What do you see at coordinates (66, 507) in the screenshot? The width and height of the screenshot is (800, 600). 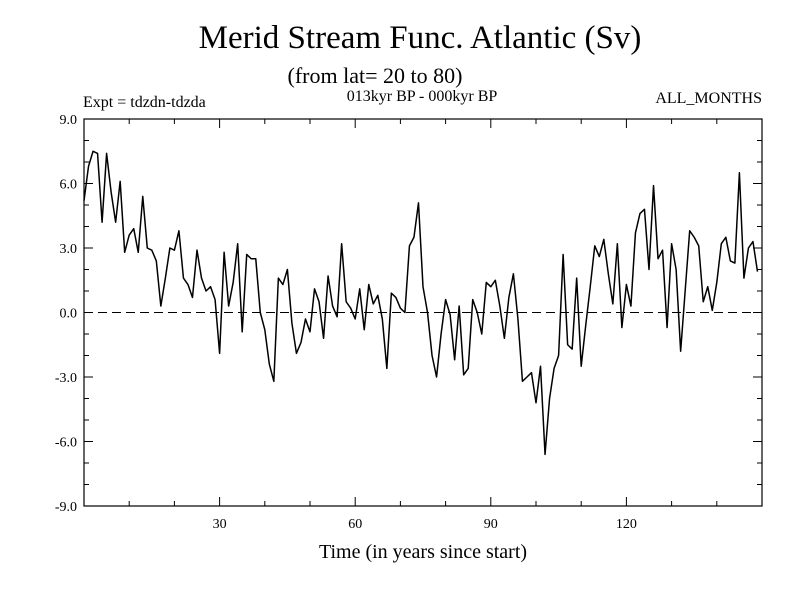 I see `y-tick-label: -9.0` at bounding box center [66, 507].